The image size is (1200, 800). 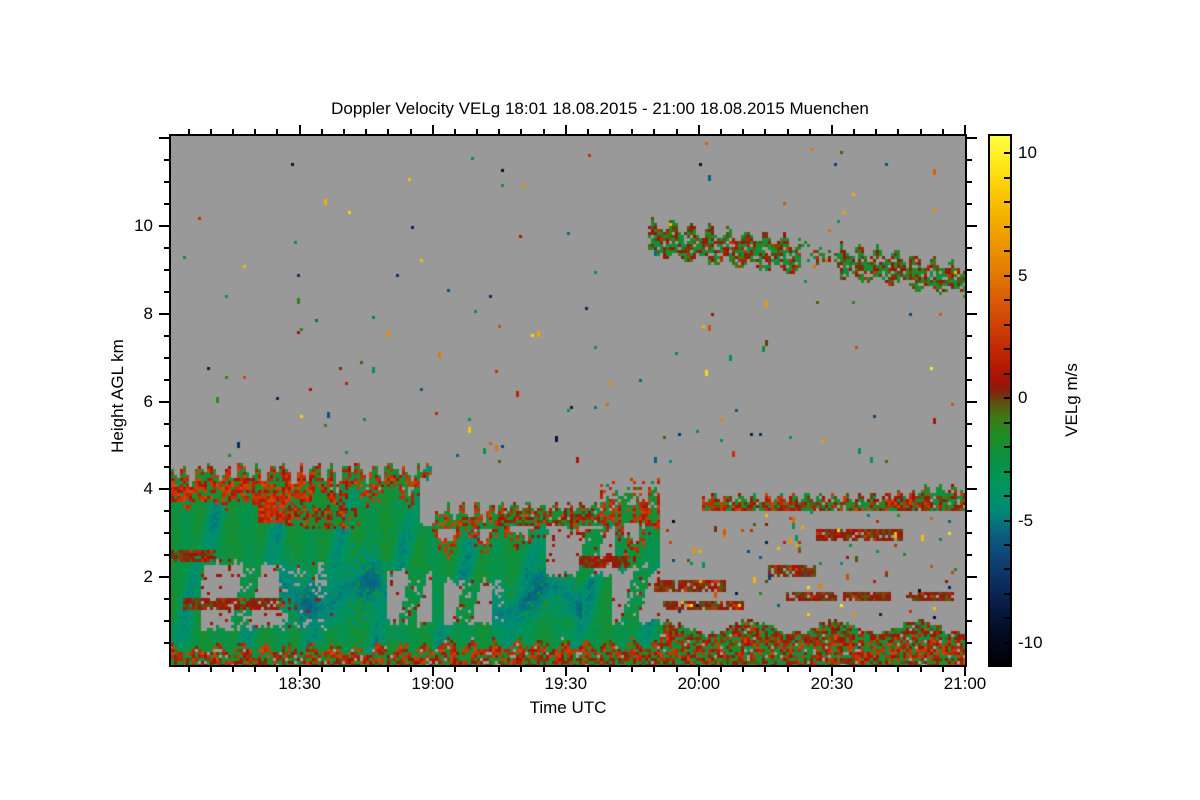 What do you see at coordinates (148, 577) in the screenshot?
I see `y-tick-label: 2` at bounding box center [148, 577].